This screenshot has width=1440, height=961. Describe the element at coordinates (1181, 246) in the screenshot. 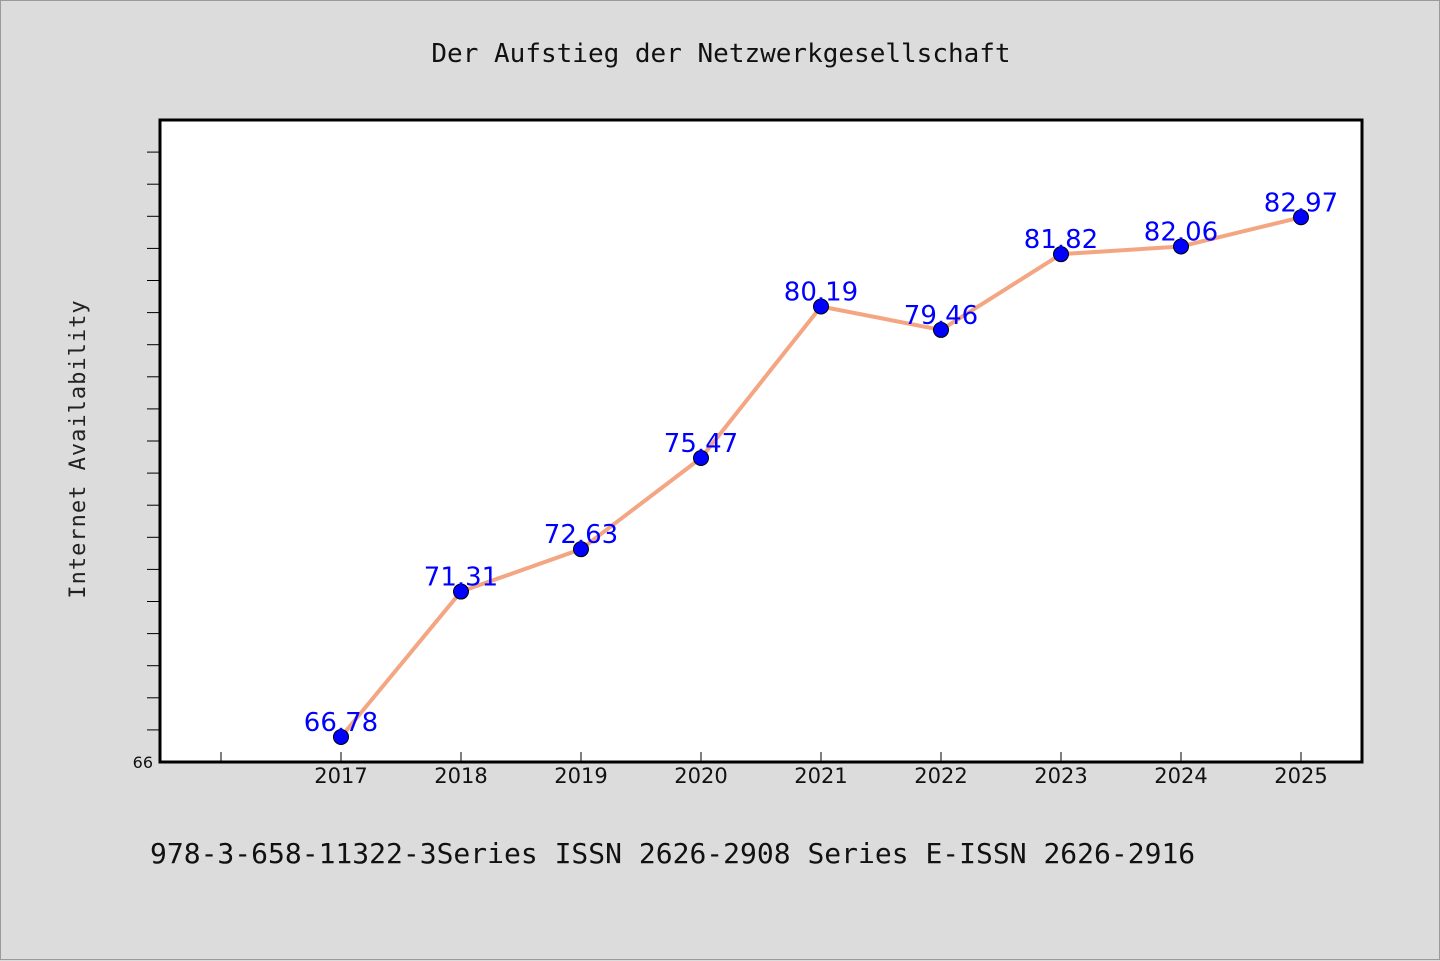

I see `data-point-2024` at that location.